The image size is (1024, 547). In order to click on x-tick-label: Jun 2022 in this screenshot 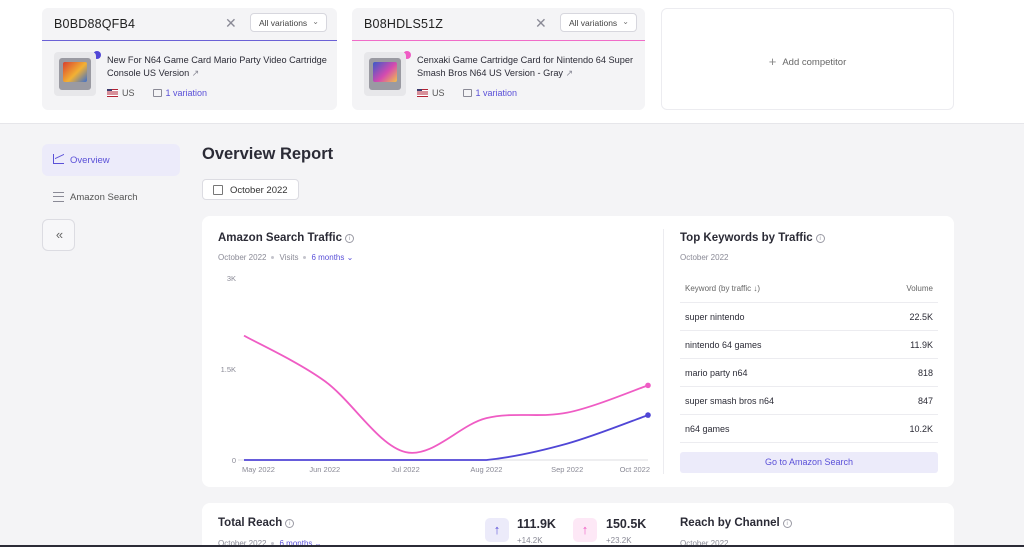, I will do `click(324, 469)`.